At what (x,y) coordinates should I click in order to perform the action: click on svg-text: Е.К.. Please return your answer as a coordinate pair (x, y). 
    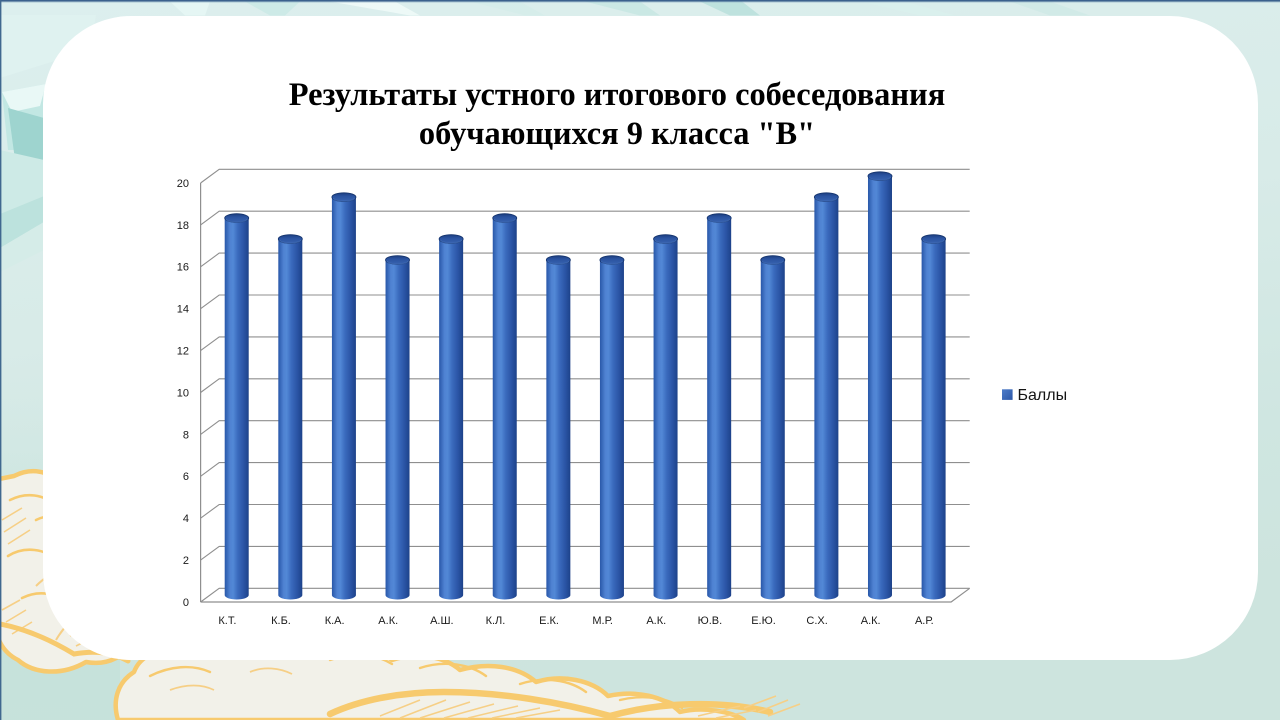
    Looking at the image, I should click on (549, 621).